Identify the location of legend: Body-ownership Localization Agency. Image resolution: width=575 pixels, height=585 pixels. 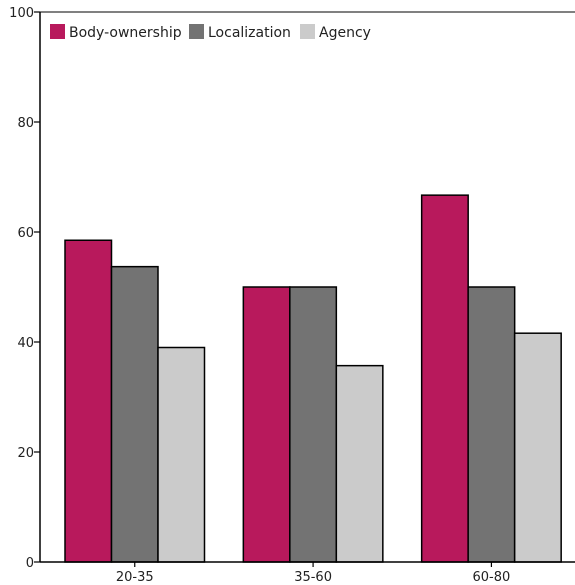
(210, 32).